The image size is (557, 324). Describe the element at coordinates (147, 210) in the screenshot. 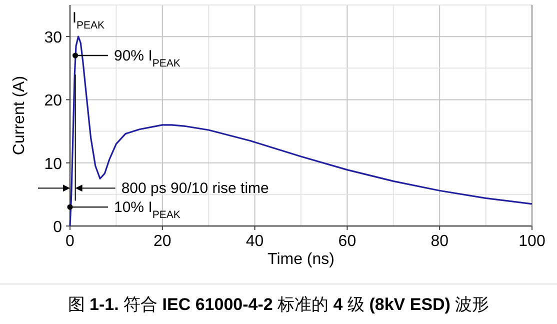

I see `annotation: 10% I$_{PEAK}$` at that location.